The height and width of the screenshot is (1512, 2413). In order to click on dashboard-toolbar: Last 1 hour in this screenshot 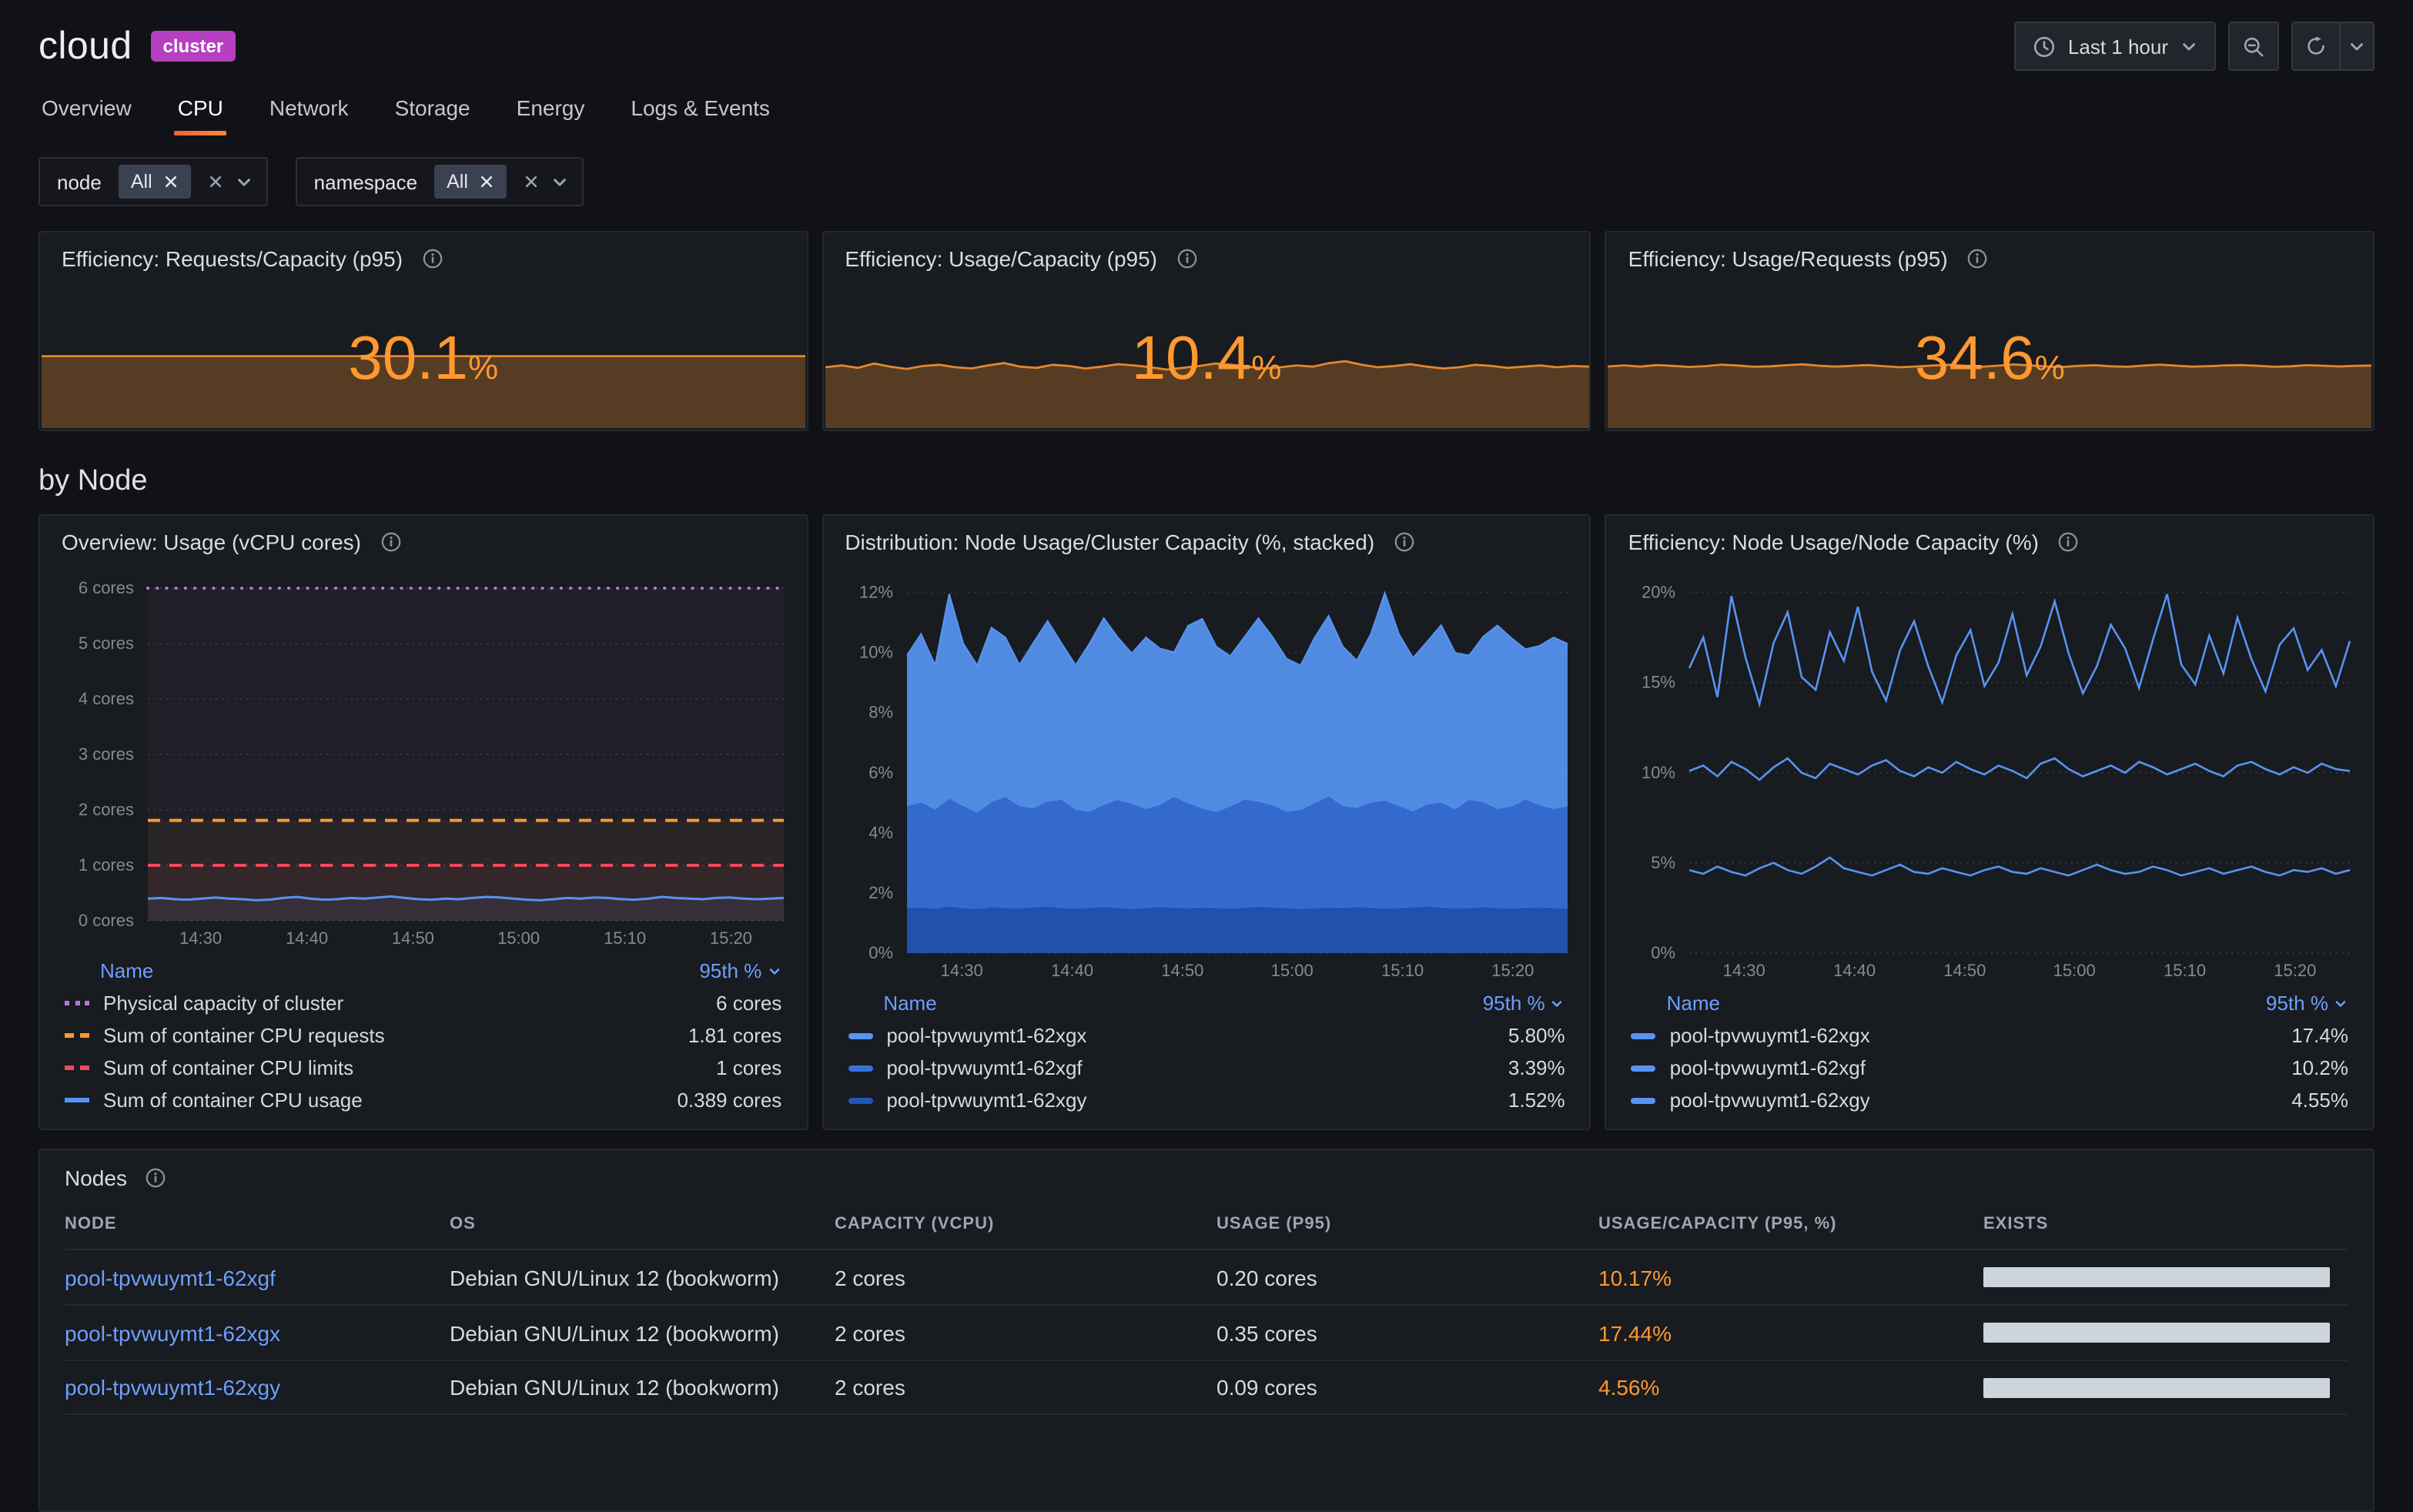, I will do `click(2194, 46)`.